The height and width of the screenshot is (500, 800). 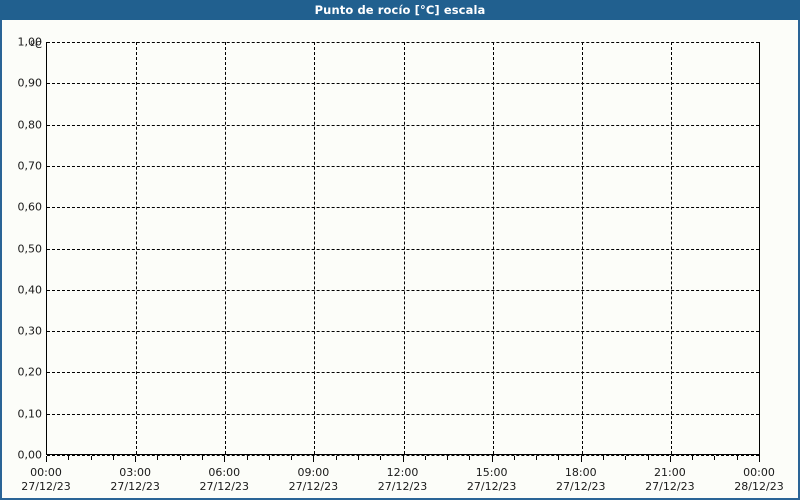 I want to click on chart-title-bar: Punto de rocío [°C] escala, so click(x=400, y=10).